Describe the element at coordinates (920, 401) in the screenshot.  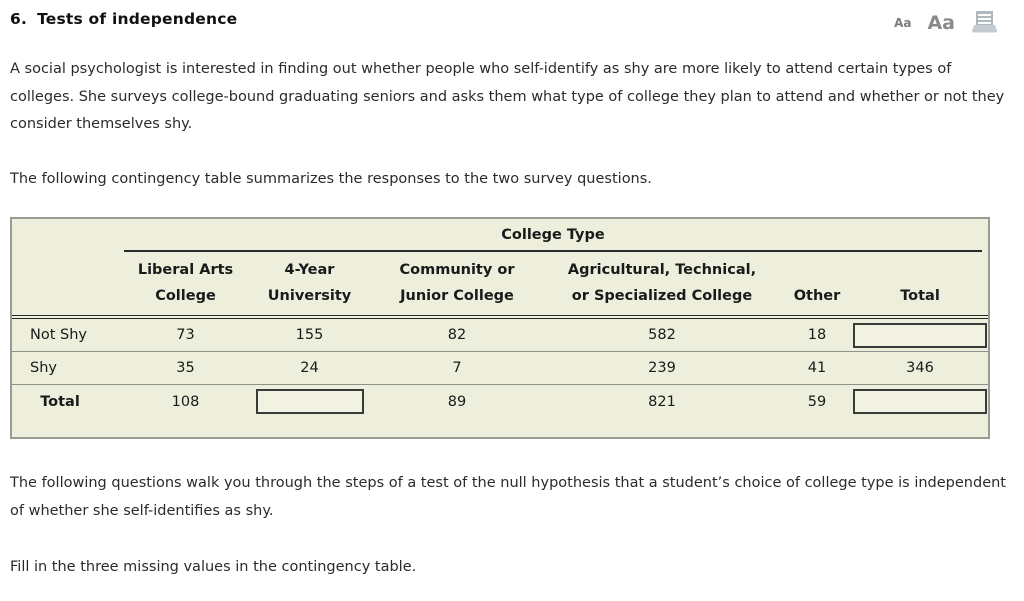
I see `missing-value-input-total-total` at that location.